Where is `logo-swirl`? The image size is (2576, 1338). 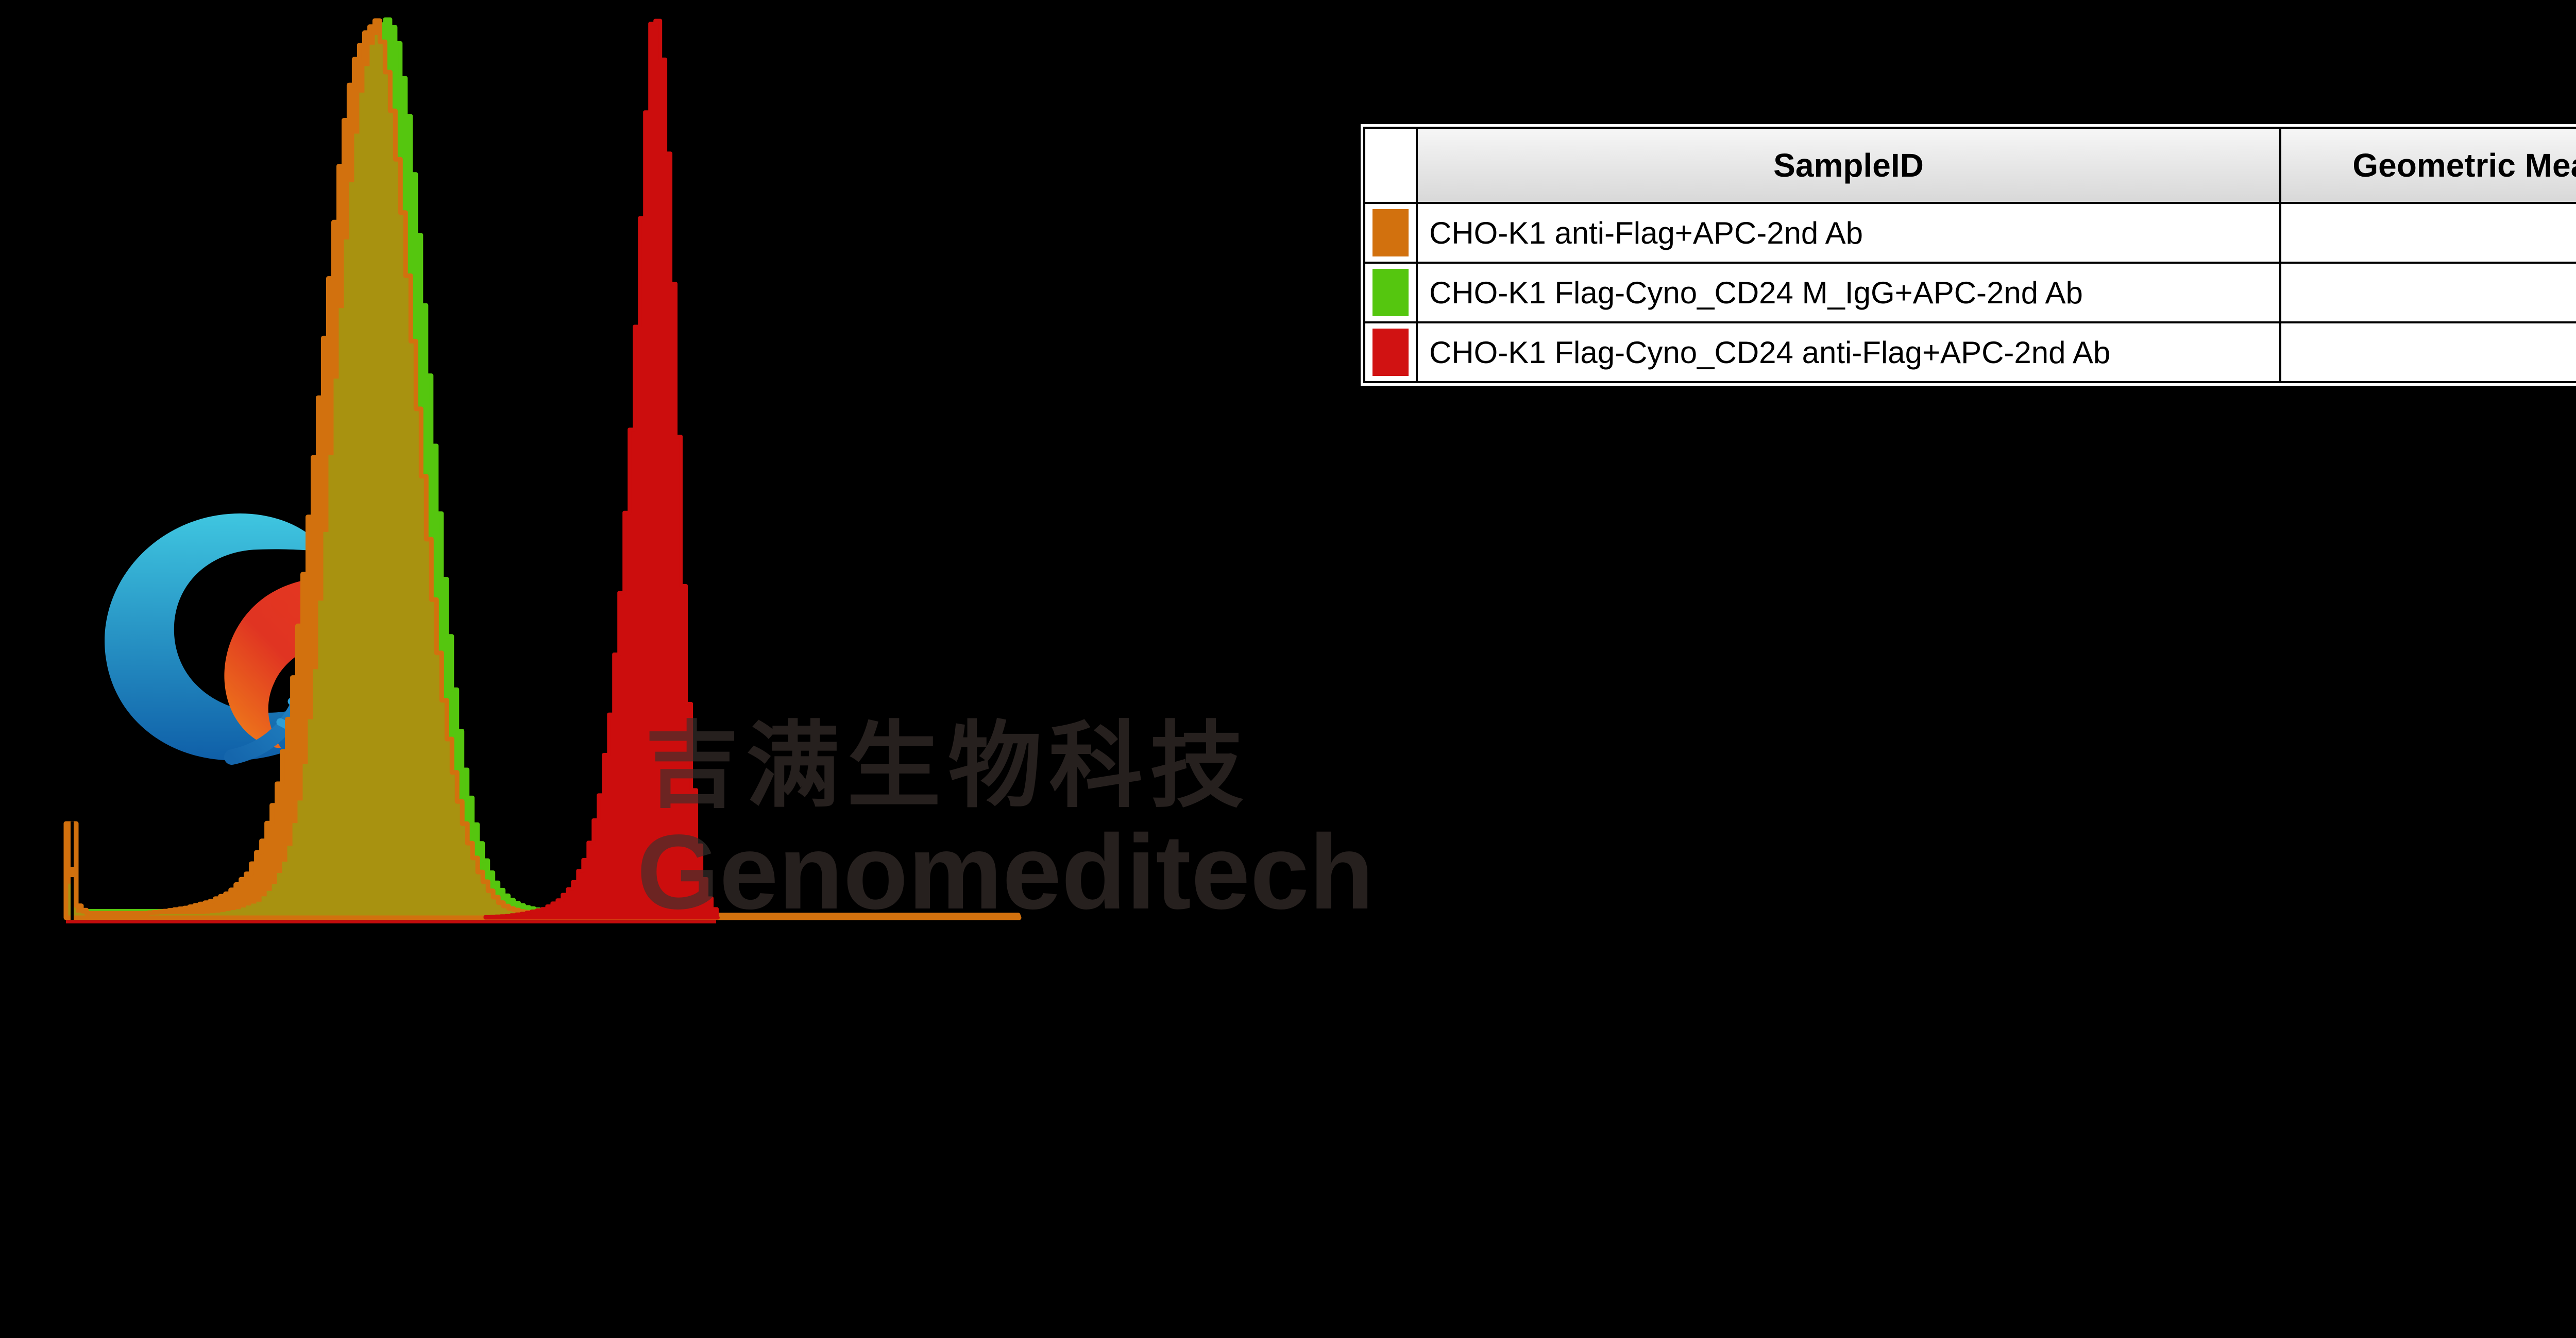
logo-swirl is located at coordinates (236, 637).